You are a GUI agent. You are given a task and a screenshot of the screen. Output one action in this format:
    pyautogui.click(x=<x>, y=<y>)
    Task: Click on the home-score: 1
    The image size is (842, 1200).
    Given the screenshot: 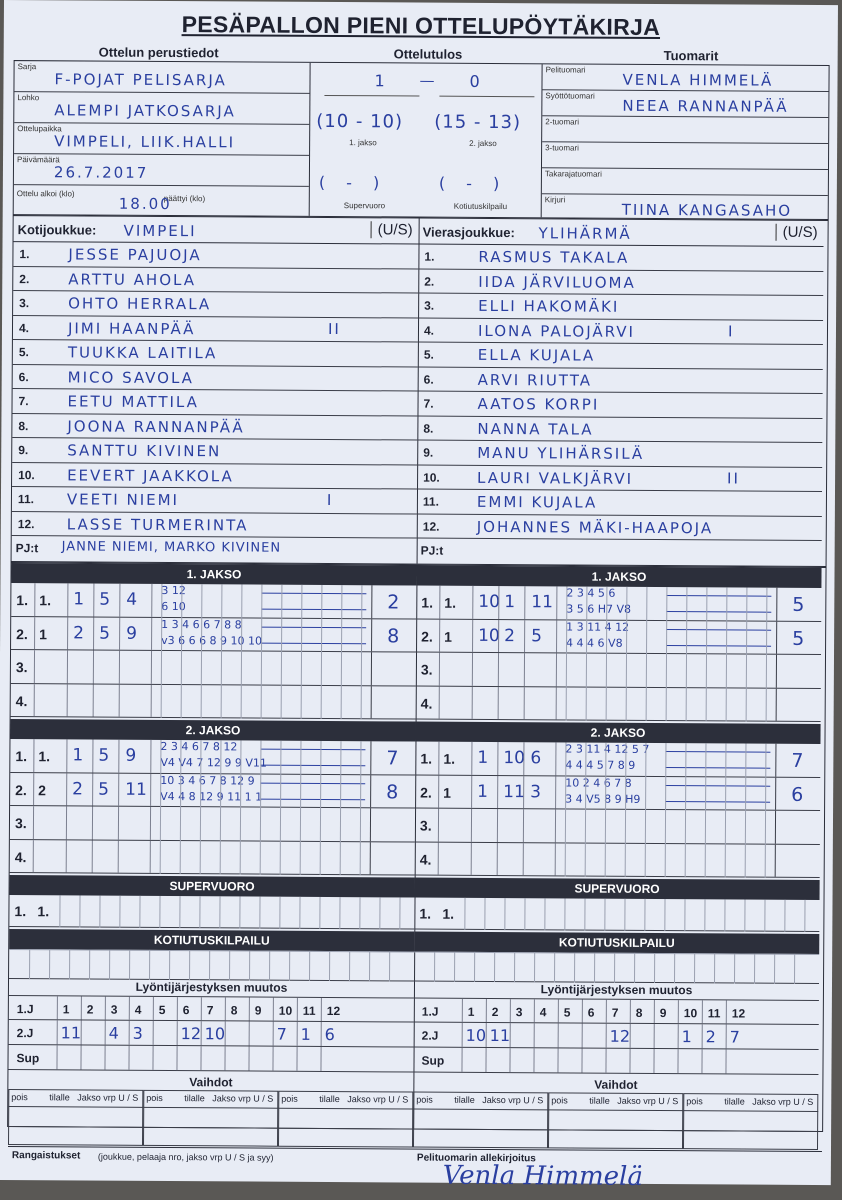 What is the action you would take?
    pyautogui.click(x=380, y=81)
    